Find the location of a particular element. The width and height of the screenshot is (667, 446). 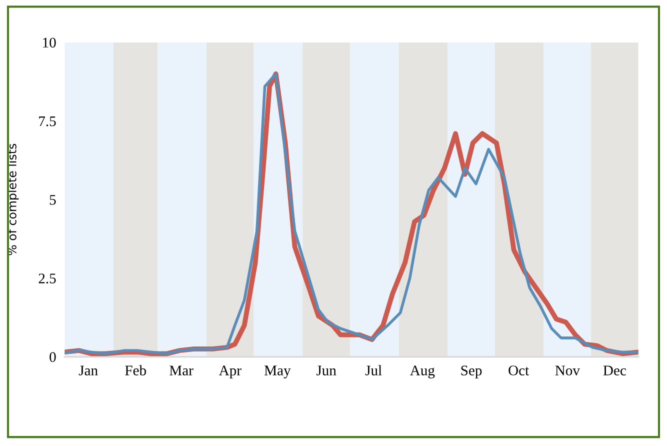

x-tick-label: Dec is located at coordinates (614, 371).